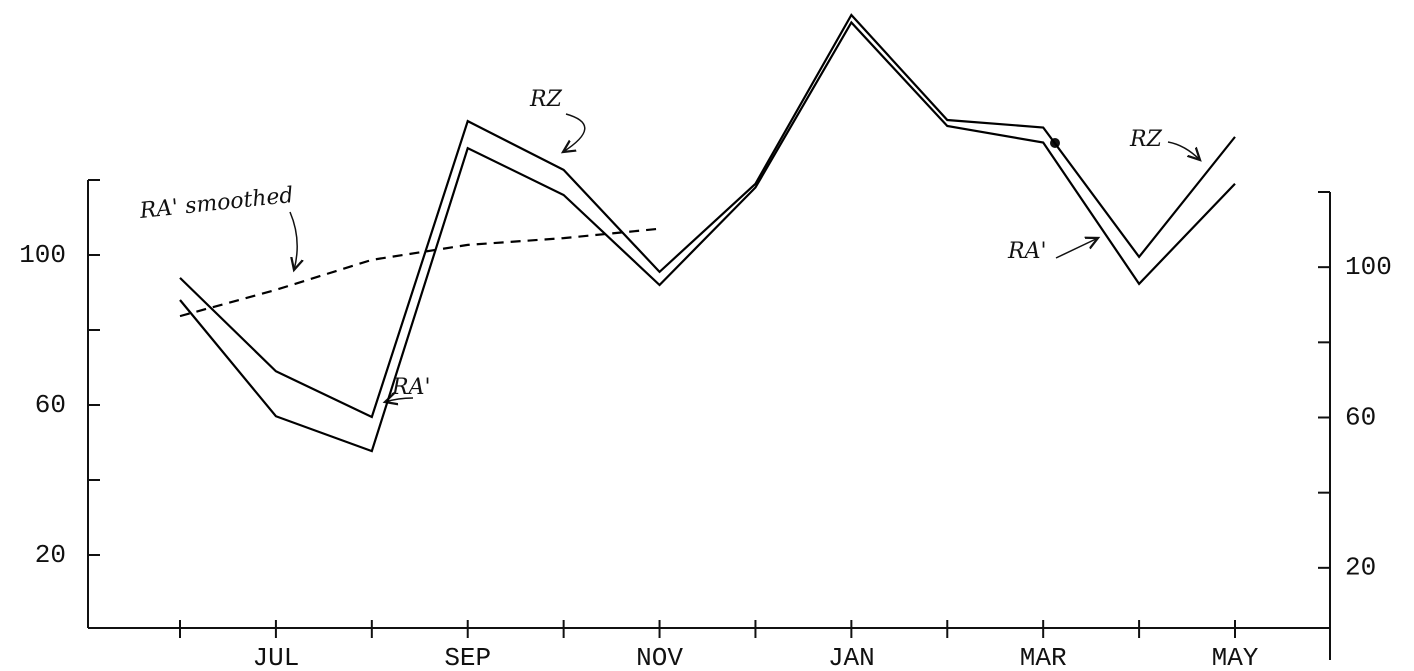  Describe the element at coordinates (42, 255) in the screenshot. I see `y-tick-label: 100` at that location.